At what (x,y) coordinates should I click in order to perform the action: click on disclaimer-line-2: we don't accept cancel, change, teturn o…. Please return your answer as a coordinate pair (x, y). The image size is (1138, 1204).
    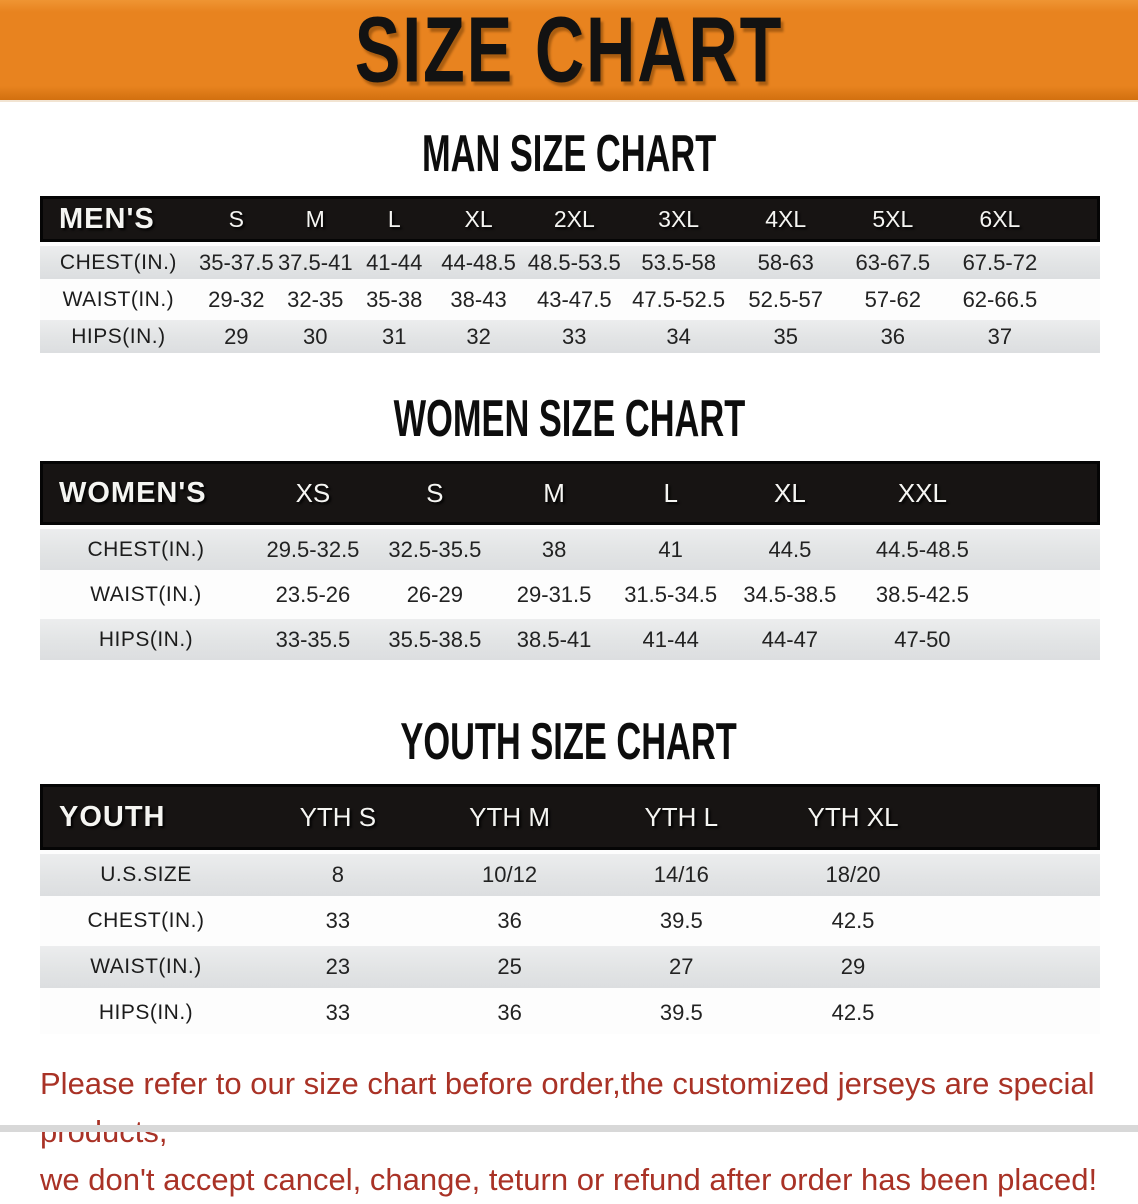
    Looking at the image, I should click on (569, 1179).